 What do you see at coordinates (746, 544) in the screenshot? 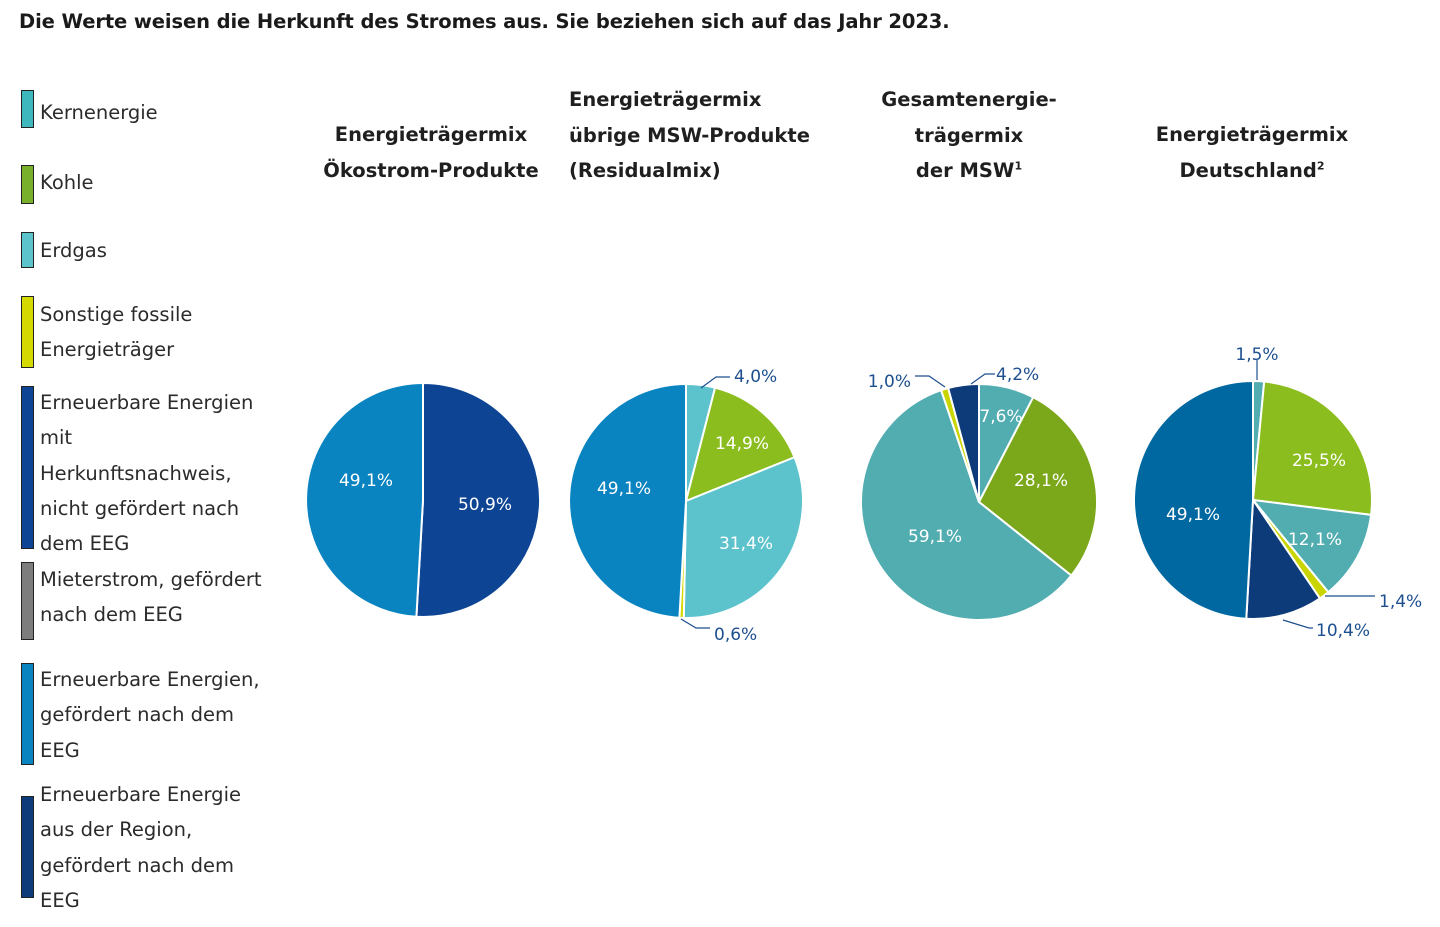
I see `data-label: 31,4%` at bounding box center [746, 544].